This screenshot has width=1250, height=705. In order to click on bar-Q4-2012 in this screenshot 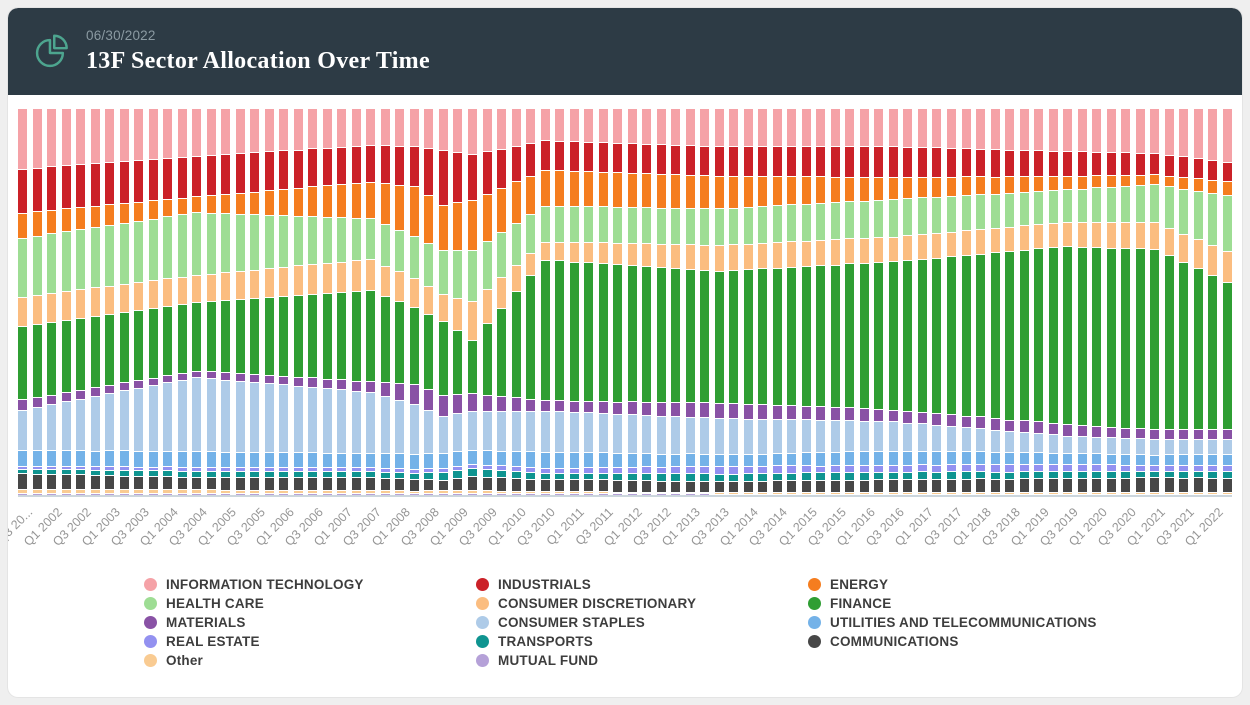, I will do `click(676, 301)`.